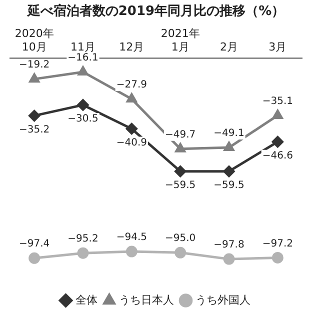  What do you see at coordinates (34, 40) in the screenshot?
I see `x-tick-label: 2020年 10月` at bounding box center [34, 40].